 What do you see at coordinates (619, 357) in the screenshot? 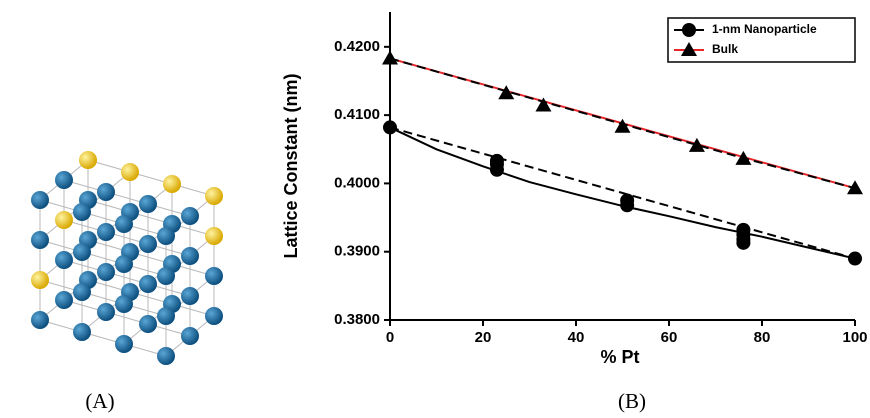
I see `x-axis-title: % Pt` at bounding box center [619, 357].